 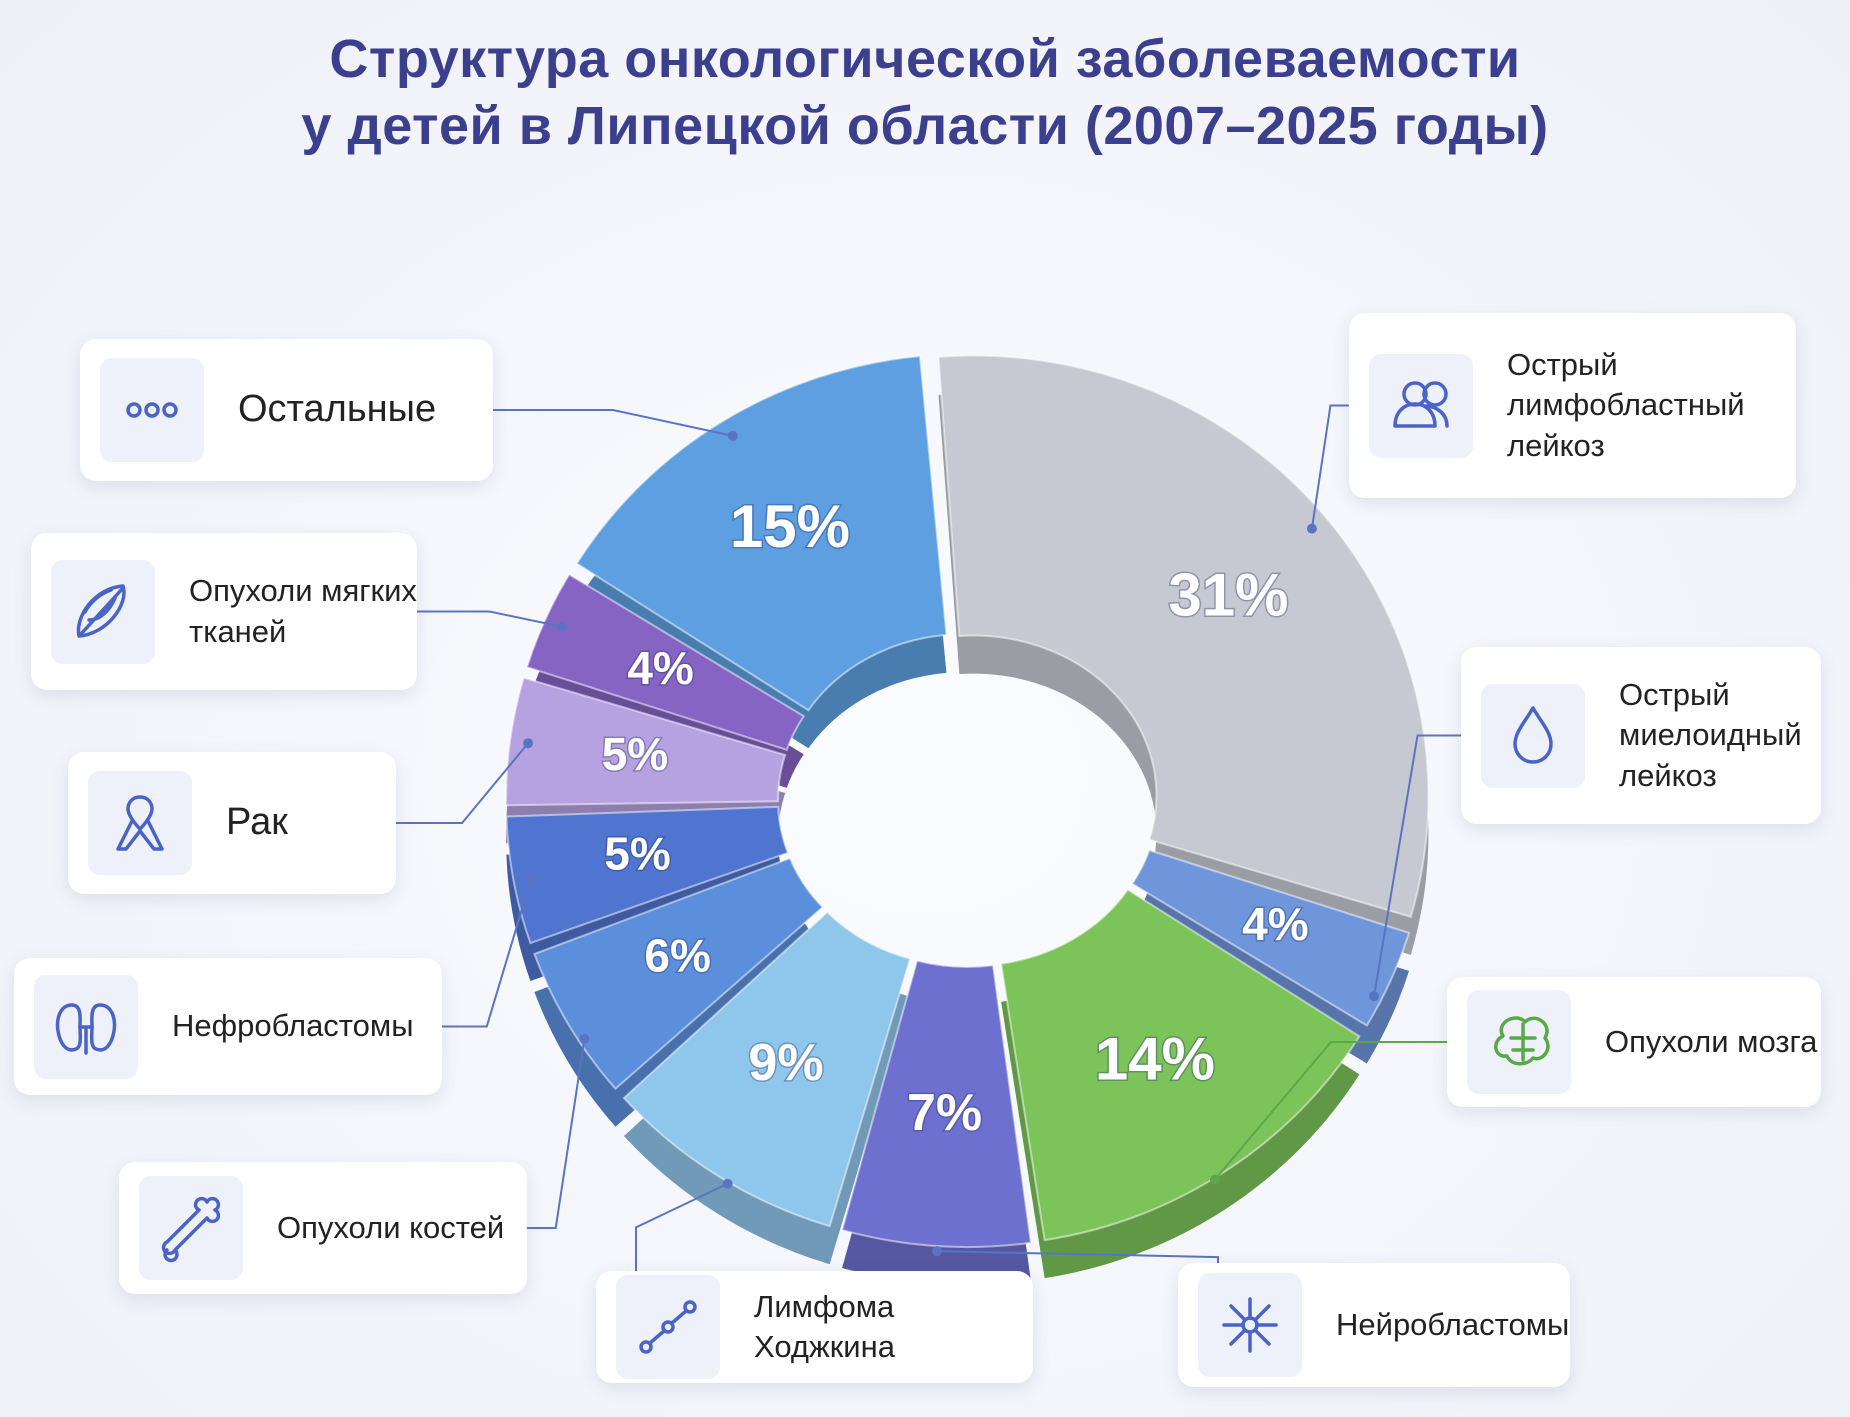 What do you see at coordinates (944, 1113) in the screenshot?
I see `value-label: 7%` at bounding box center [944, 1113].